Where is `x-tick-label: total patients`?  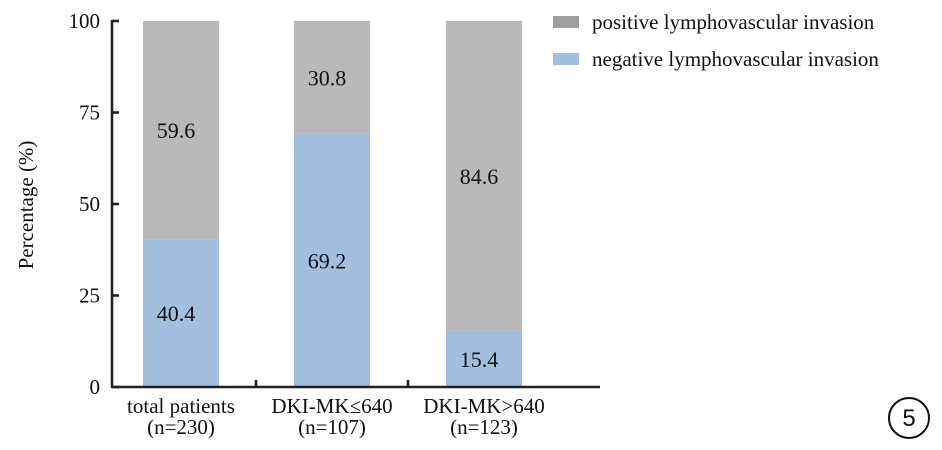 x-tick-label: total patients is located at coordinates (181, 406).